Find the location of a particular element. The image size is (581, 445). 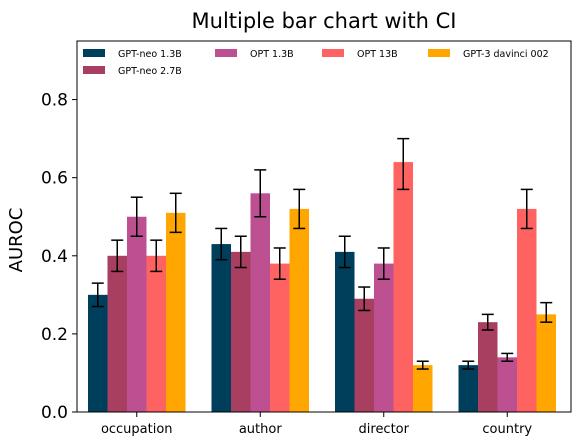

y-tick-label: 0.0 is located at coordinates (54, 413).